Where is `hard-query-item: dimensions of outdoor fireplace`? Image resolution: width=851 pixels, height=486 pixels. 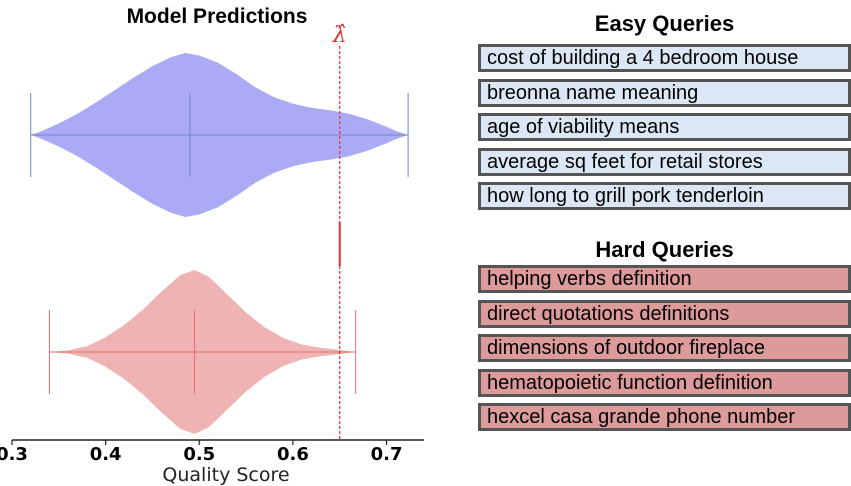 hard-query-item: dimensions of outdoor fireplace is located at coordinates (664, 348).